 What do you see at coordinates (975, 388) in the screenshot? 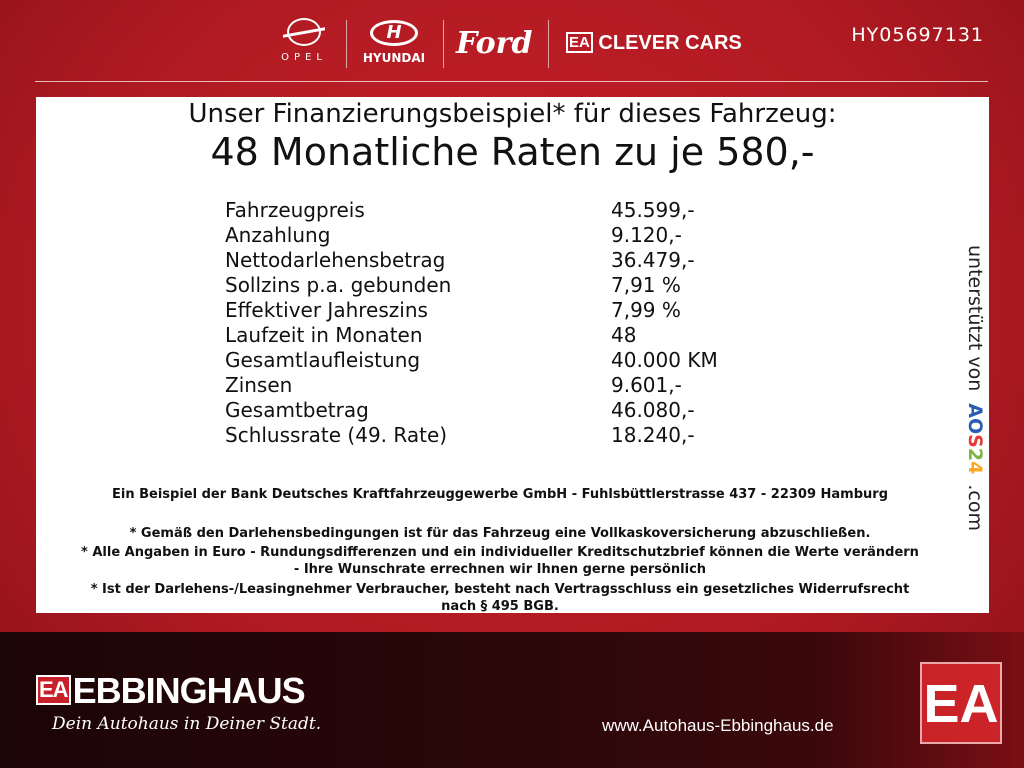
I see `aos24-support-label: unterstützt von AOS24 .com` at bounding box center [975, 388].